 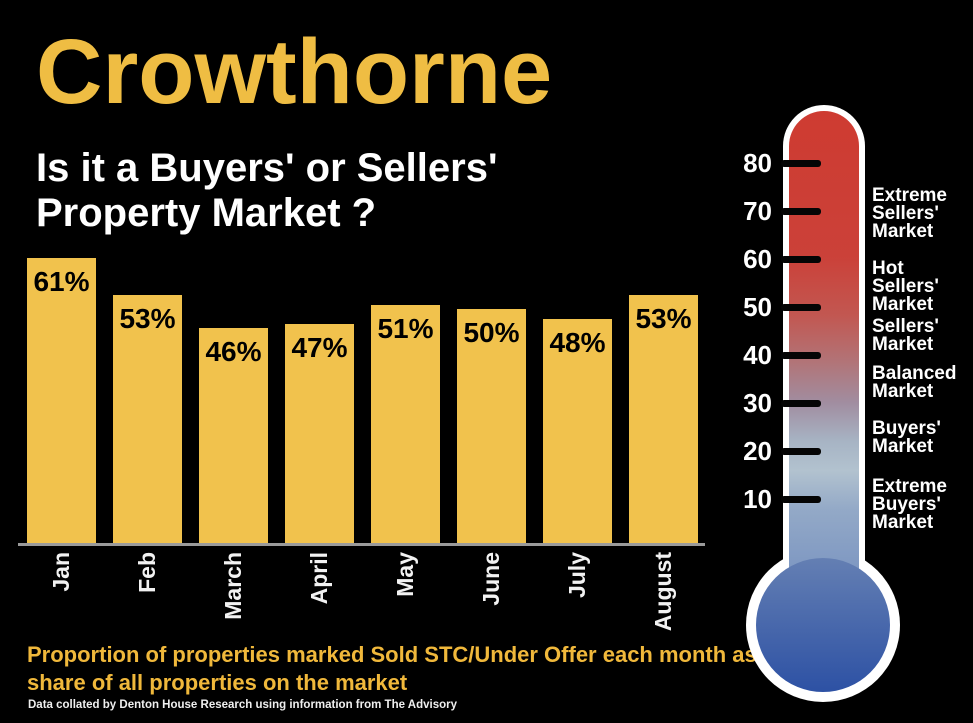 I want to click on bar: 46%, so click(x=233, y=435).